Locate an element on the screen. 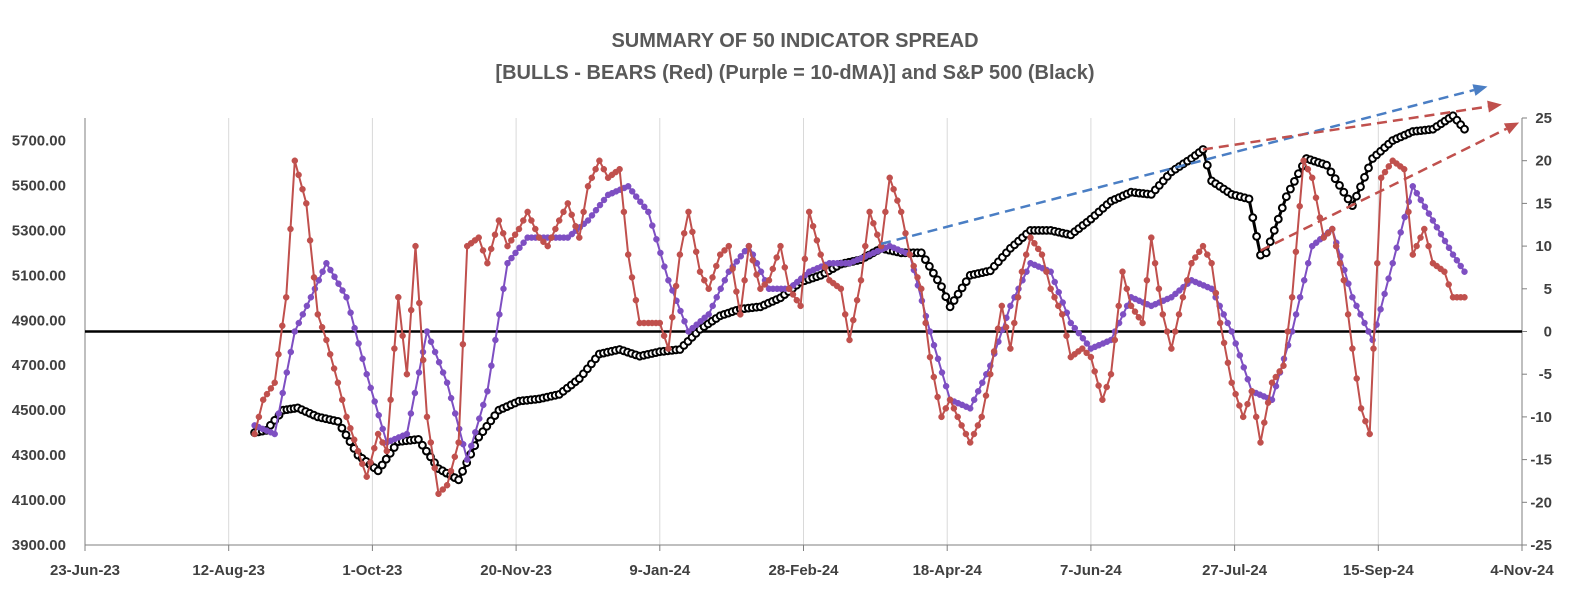 This screenshot has height=610, width=1590. x-tick-label: 7-Jun-24 is located at coordinates (1091, 570).